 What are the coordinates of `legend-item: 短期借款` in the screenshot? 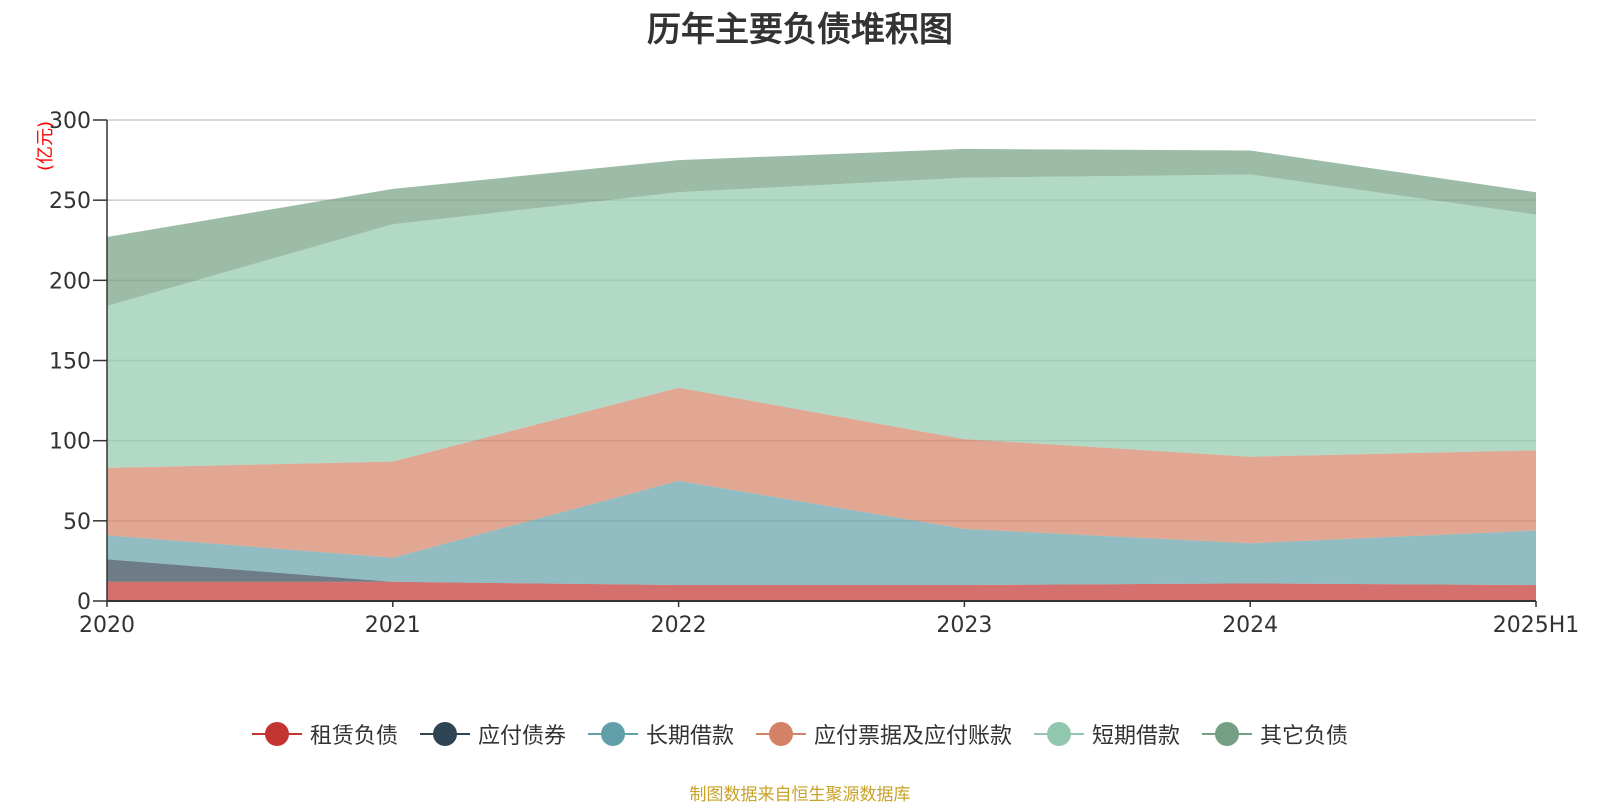 It's located at (1107, 734).